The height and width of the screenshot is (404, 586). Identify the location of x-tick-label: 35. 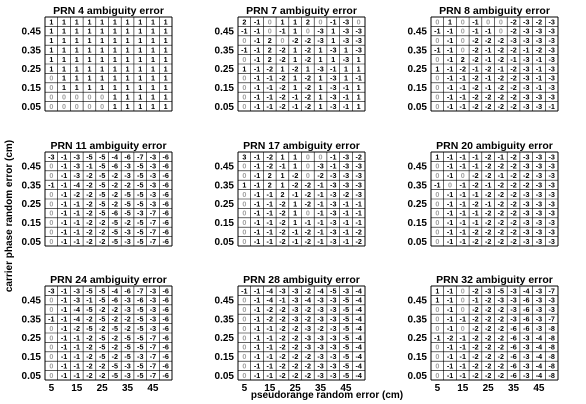
(321, 388).